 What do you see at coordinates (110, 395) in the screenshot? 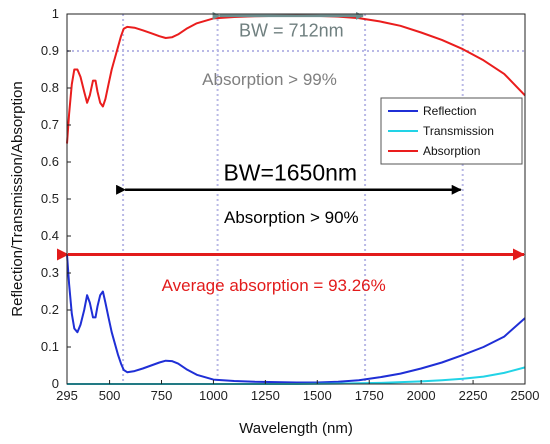
I see `x-tick-label: 500` at bounding box center [110, 395].